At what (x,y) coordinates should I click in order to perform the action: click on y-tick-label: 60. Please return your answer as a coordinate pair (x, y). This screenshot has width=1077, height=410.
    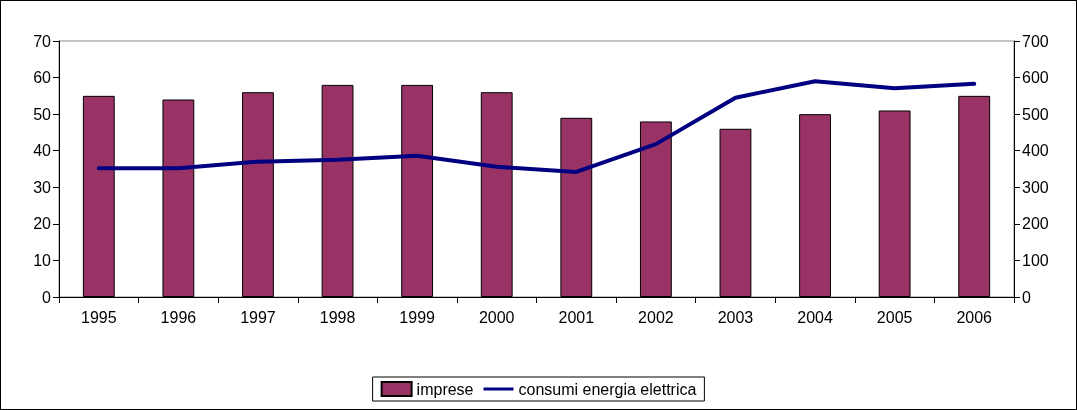
    Looking at the image, I should click on (42, 78).